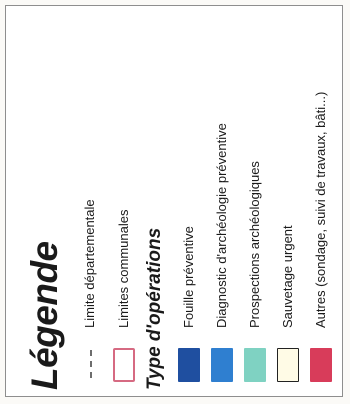 The width and height of the screenshot is (350, 404). I want to click on outlined-box-symbol, so click(124, 365).